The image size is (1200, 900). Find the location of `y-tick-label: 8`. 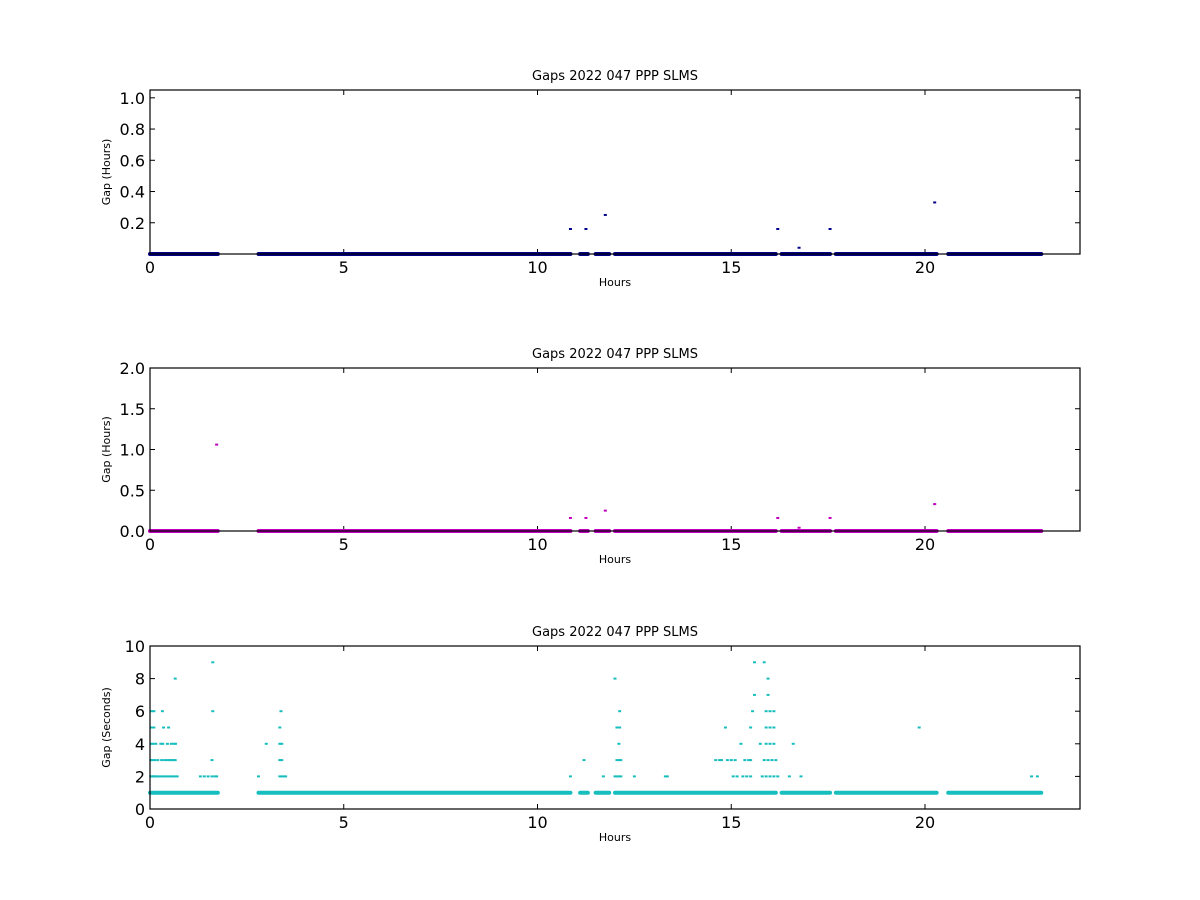

y-tick-label: 8 is located at coordinates (140, 679).